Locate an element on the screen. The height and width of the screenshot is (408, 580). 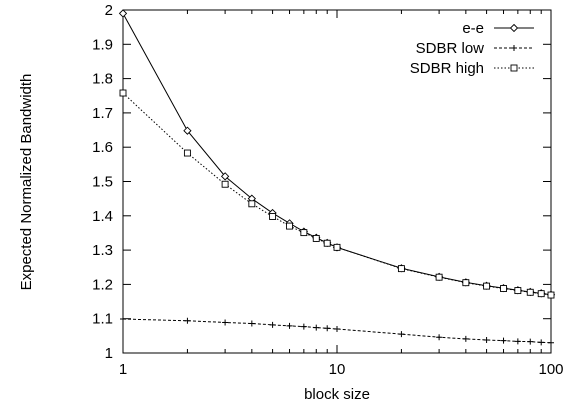
x-tick-label: 100 is located at coordinates (550, 369).